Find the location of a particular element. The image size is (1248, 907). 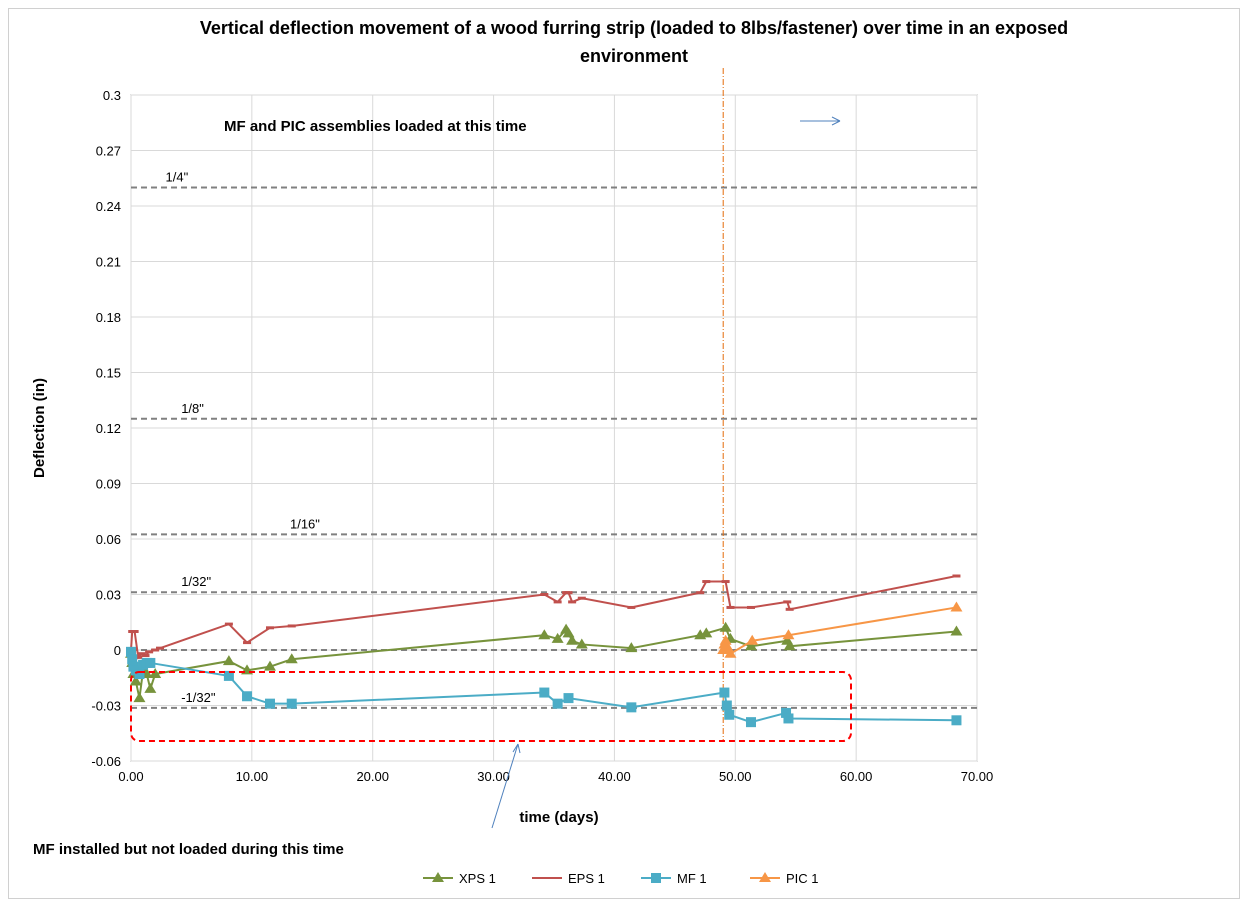

pic-1-series is located at coordinates (840, 629).